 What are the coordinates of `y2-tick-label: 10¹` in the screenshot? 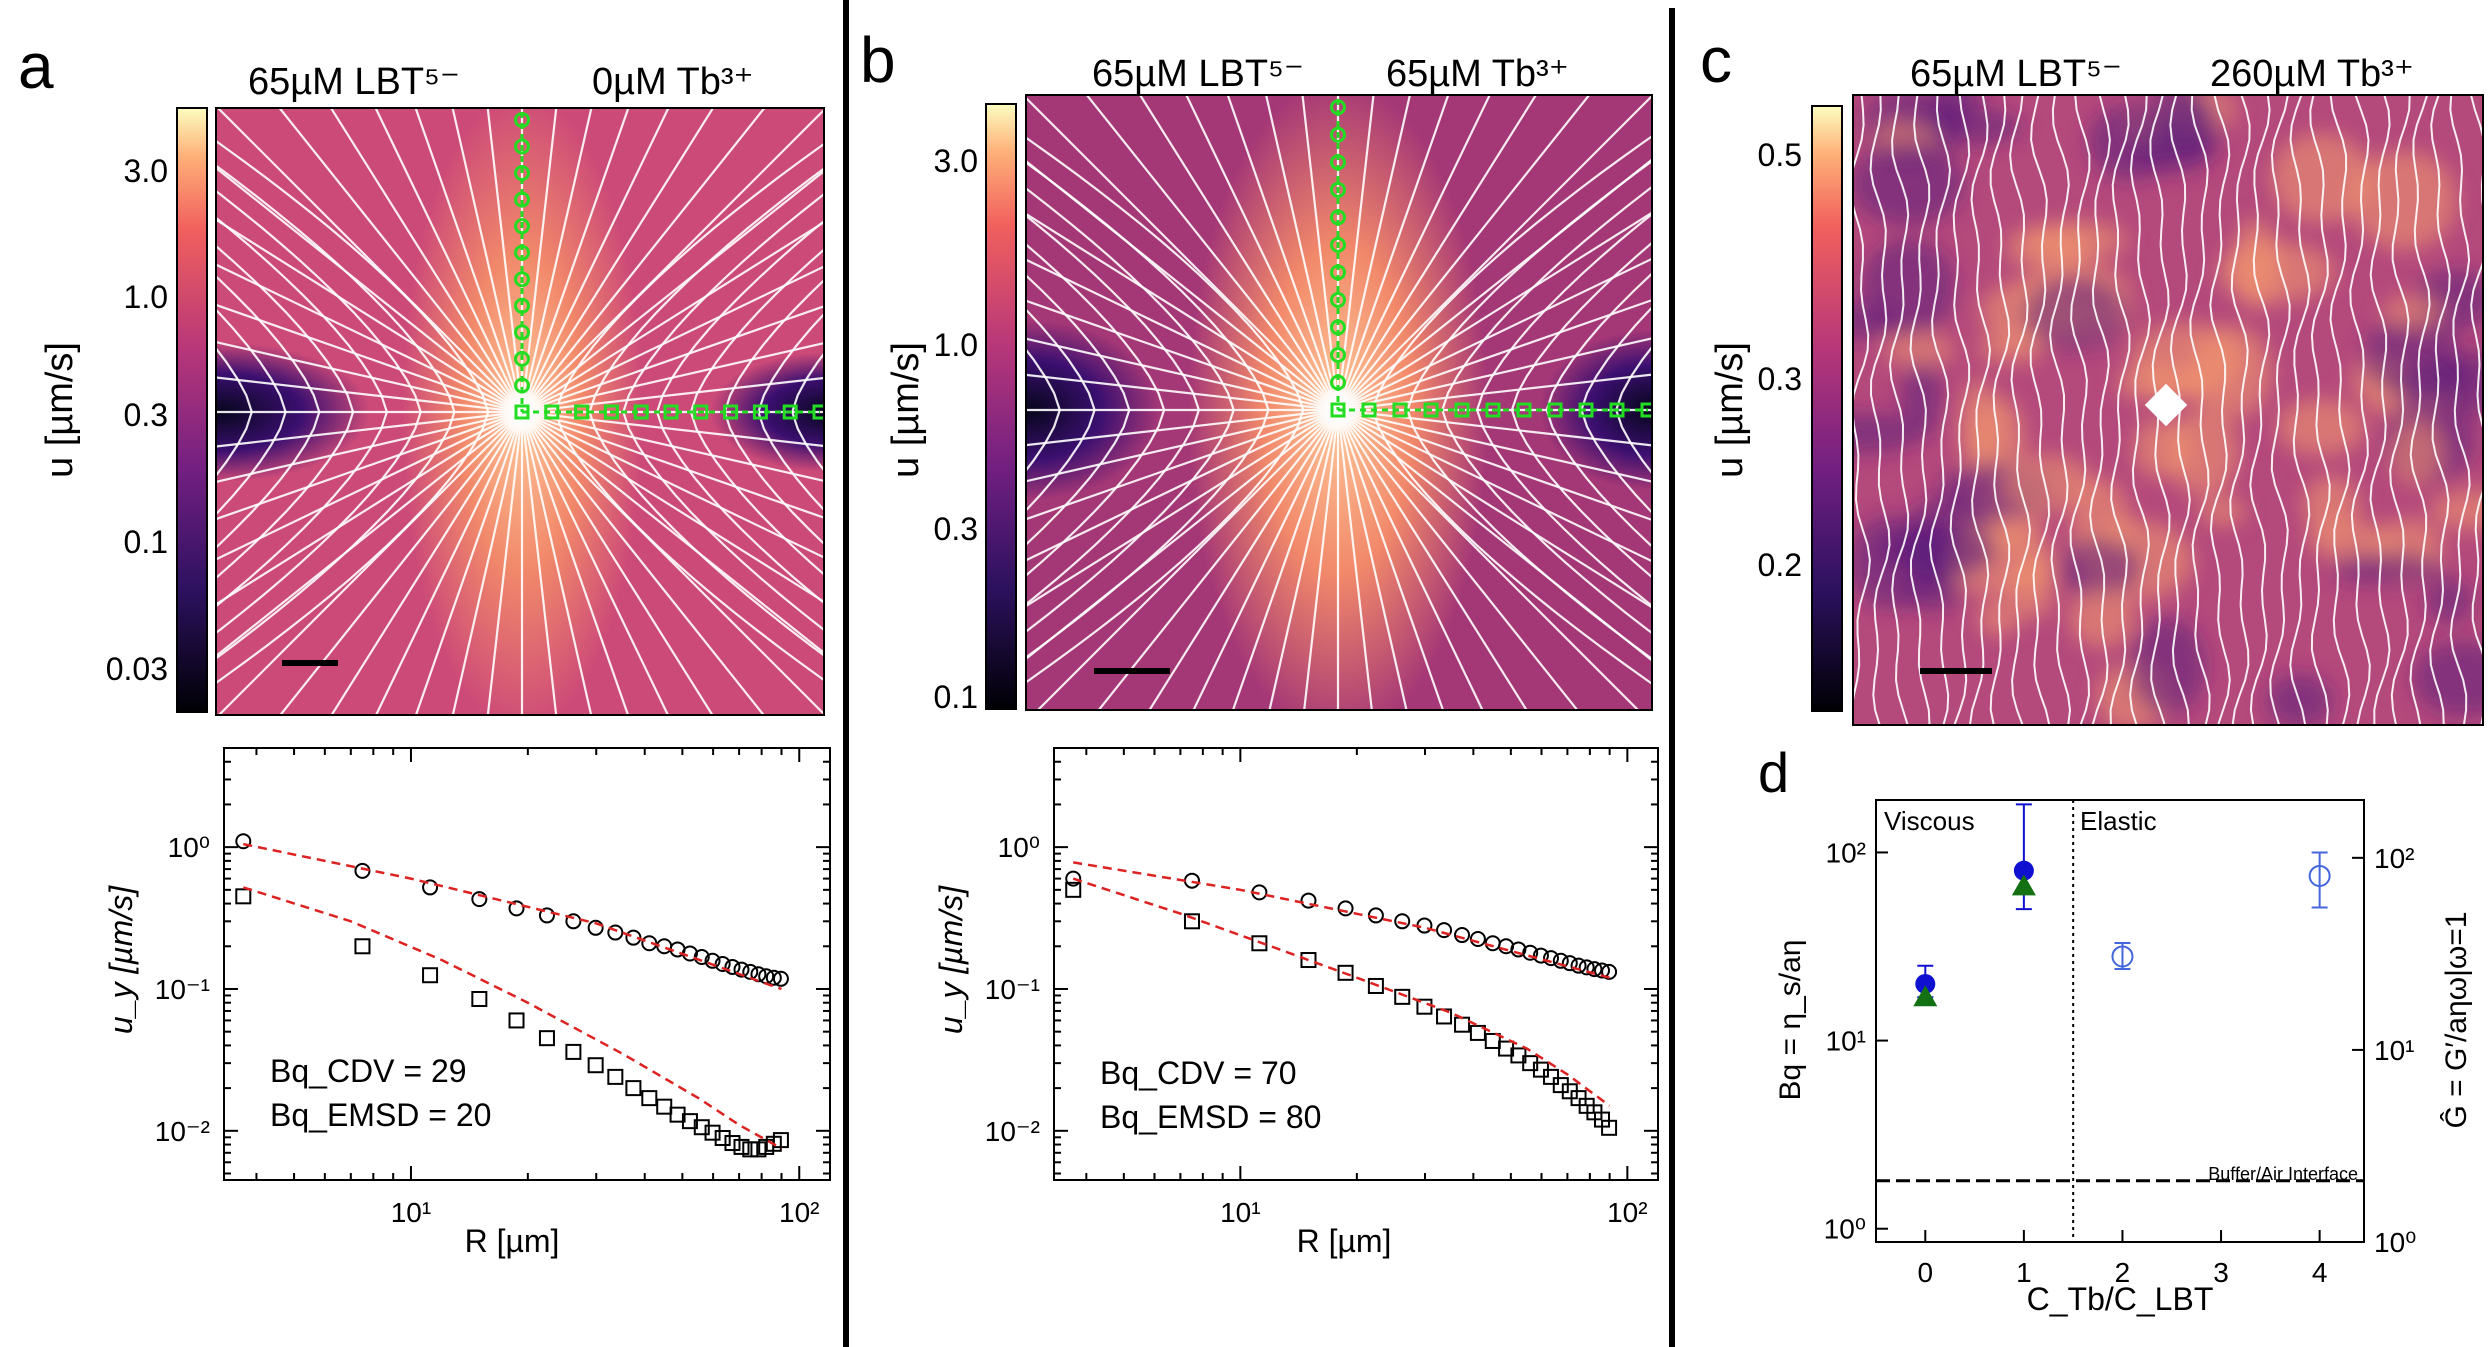 It's located at (2394, 1050).